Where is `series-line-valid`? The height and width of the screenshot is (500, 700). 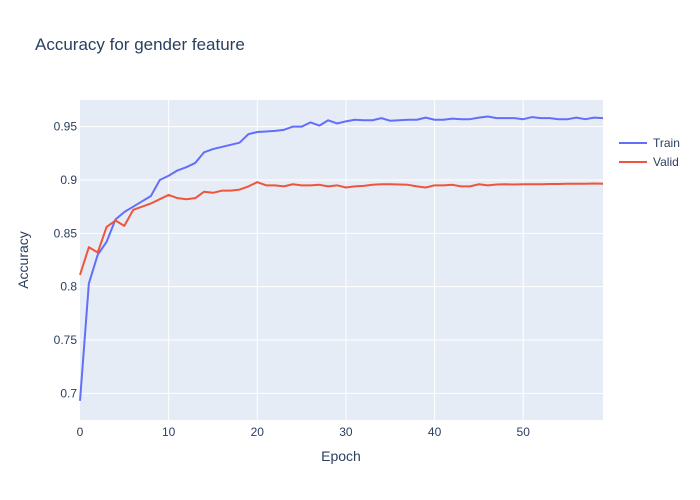
series-line-valid is located at coordinates (341, 228).